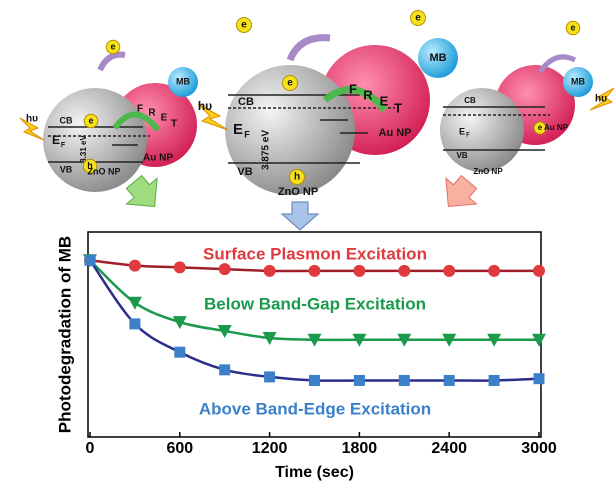 Image resolution: width=614 pixels, height=483 pixels. What do you see at coordinates (539, 448) in the screenshot?
I see `x-tick-label: 3000` at bounding box center [539, 448].